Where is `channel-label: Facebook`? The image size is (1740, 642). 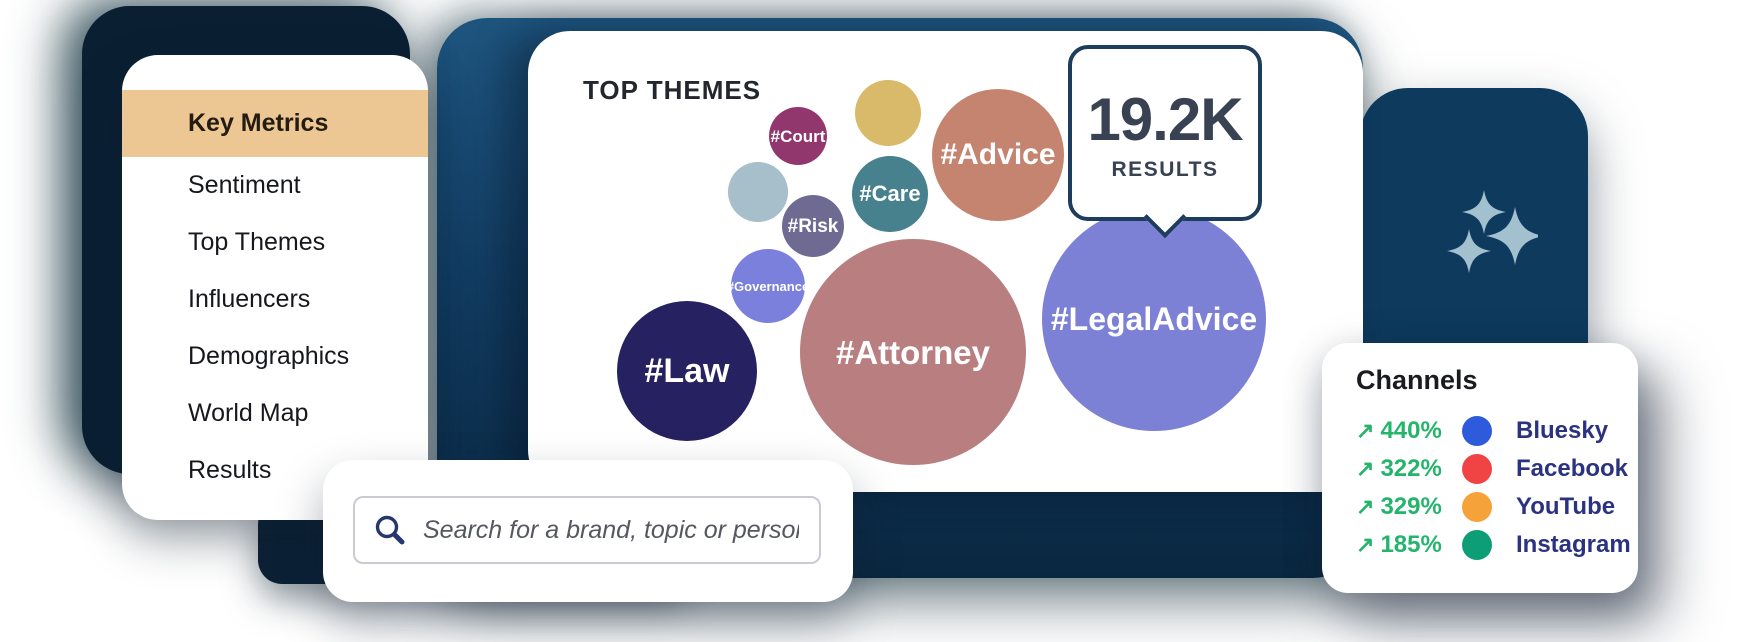 channel-label: Facebook is located at coordinates (1572, 468).